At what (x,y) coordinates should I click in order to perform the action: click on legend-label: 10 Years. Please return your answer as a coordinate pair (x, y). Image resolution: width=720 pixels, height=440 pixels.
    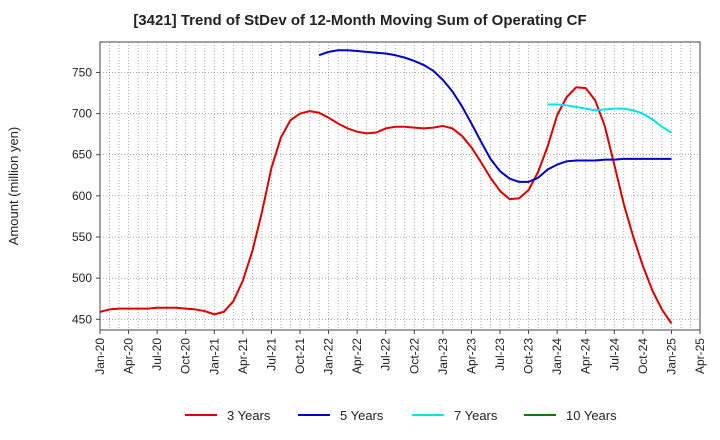
    Looking at the image, I should click on (591, 415).